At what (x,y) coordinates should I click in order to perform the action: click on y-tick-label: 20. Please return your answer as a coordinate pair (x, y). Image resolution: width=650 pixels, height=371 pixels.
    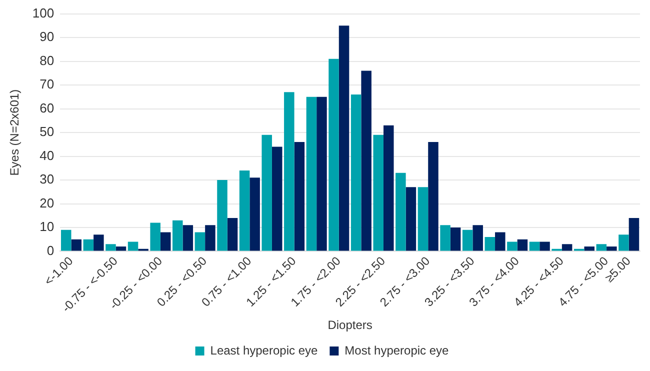
    Looking at the image, I should click on (47, 202).